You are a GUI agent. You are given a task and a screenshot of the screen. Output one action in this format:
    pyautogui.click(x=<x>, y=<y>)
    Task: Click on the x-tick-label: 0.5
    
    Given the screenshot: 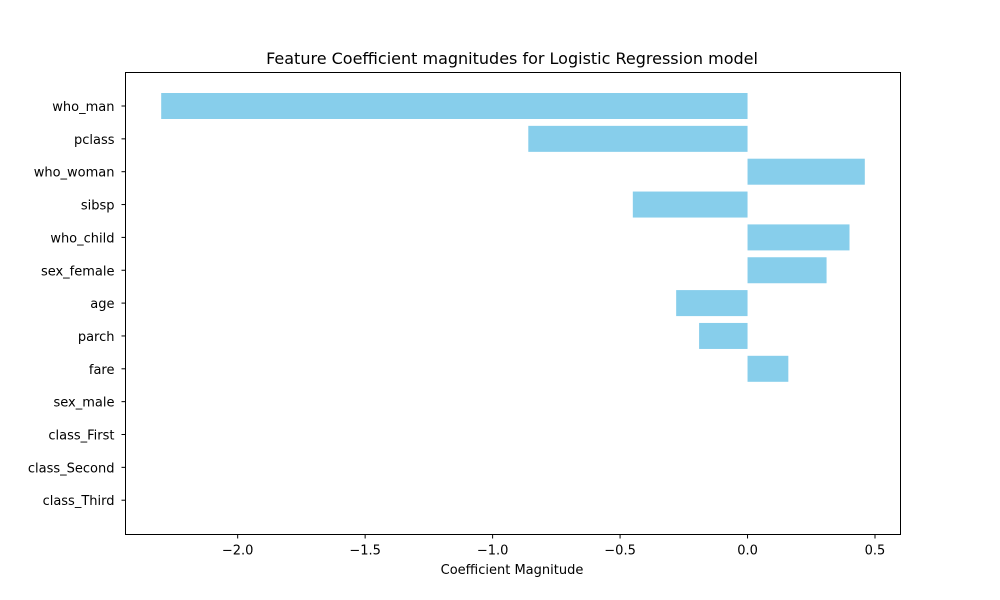 What is the action you would take?
    pyautogui.click(x=875, y=551)
    